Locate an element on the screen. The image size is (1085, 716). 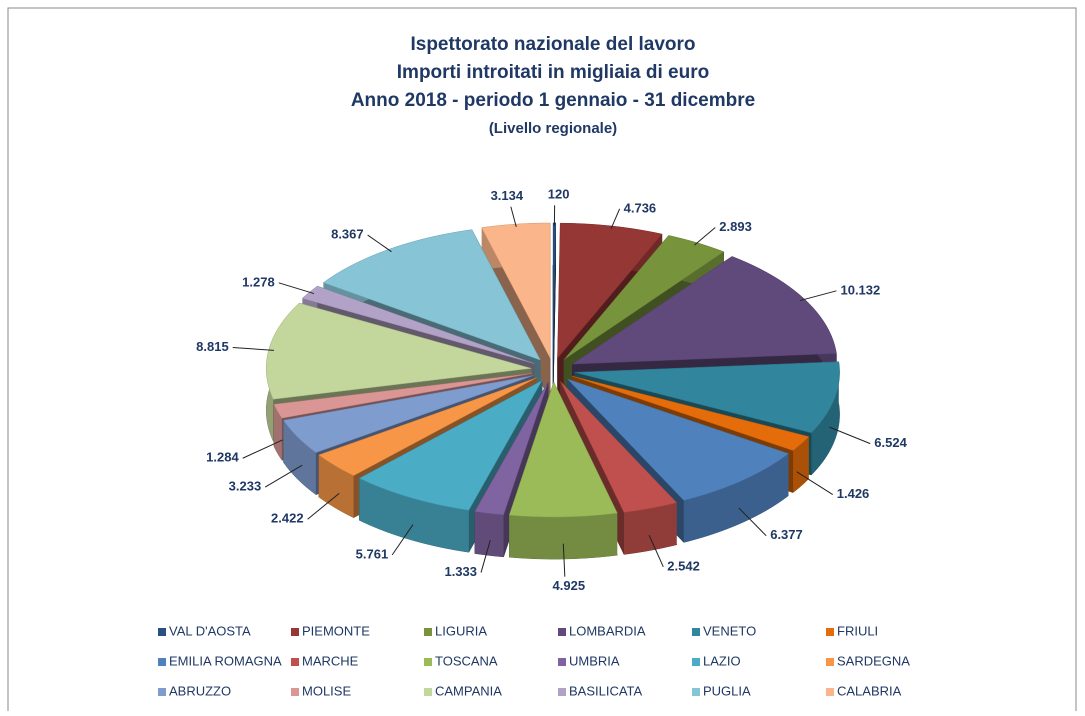
value-label: 3.233 is located at coordinates (245, 485).